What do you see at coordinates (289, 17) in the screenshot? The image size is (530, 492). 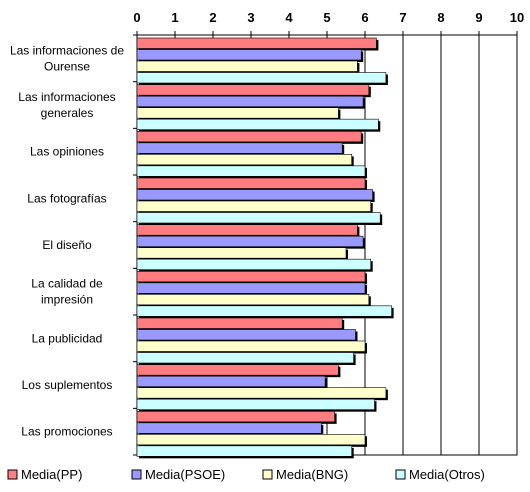 I see `x-tick-label: 4` at bounding box center [289, 17].